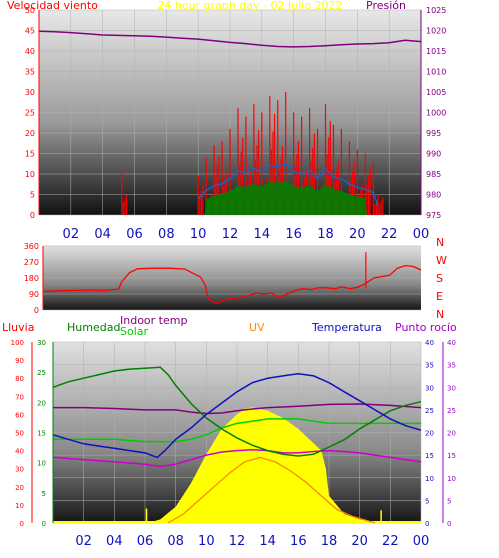  What do you see at coordinates (325, 234) in the screenshot?
I see `wind-hour-label: 18` at bounding box center [325, 234].